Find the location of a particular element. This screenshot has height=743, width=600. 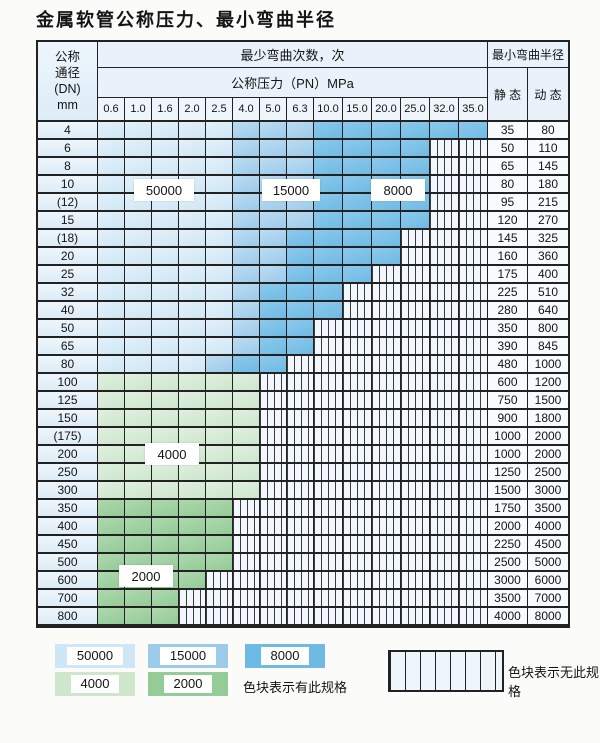

dn-cell: (18) is located at coordinates (68, 239).